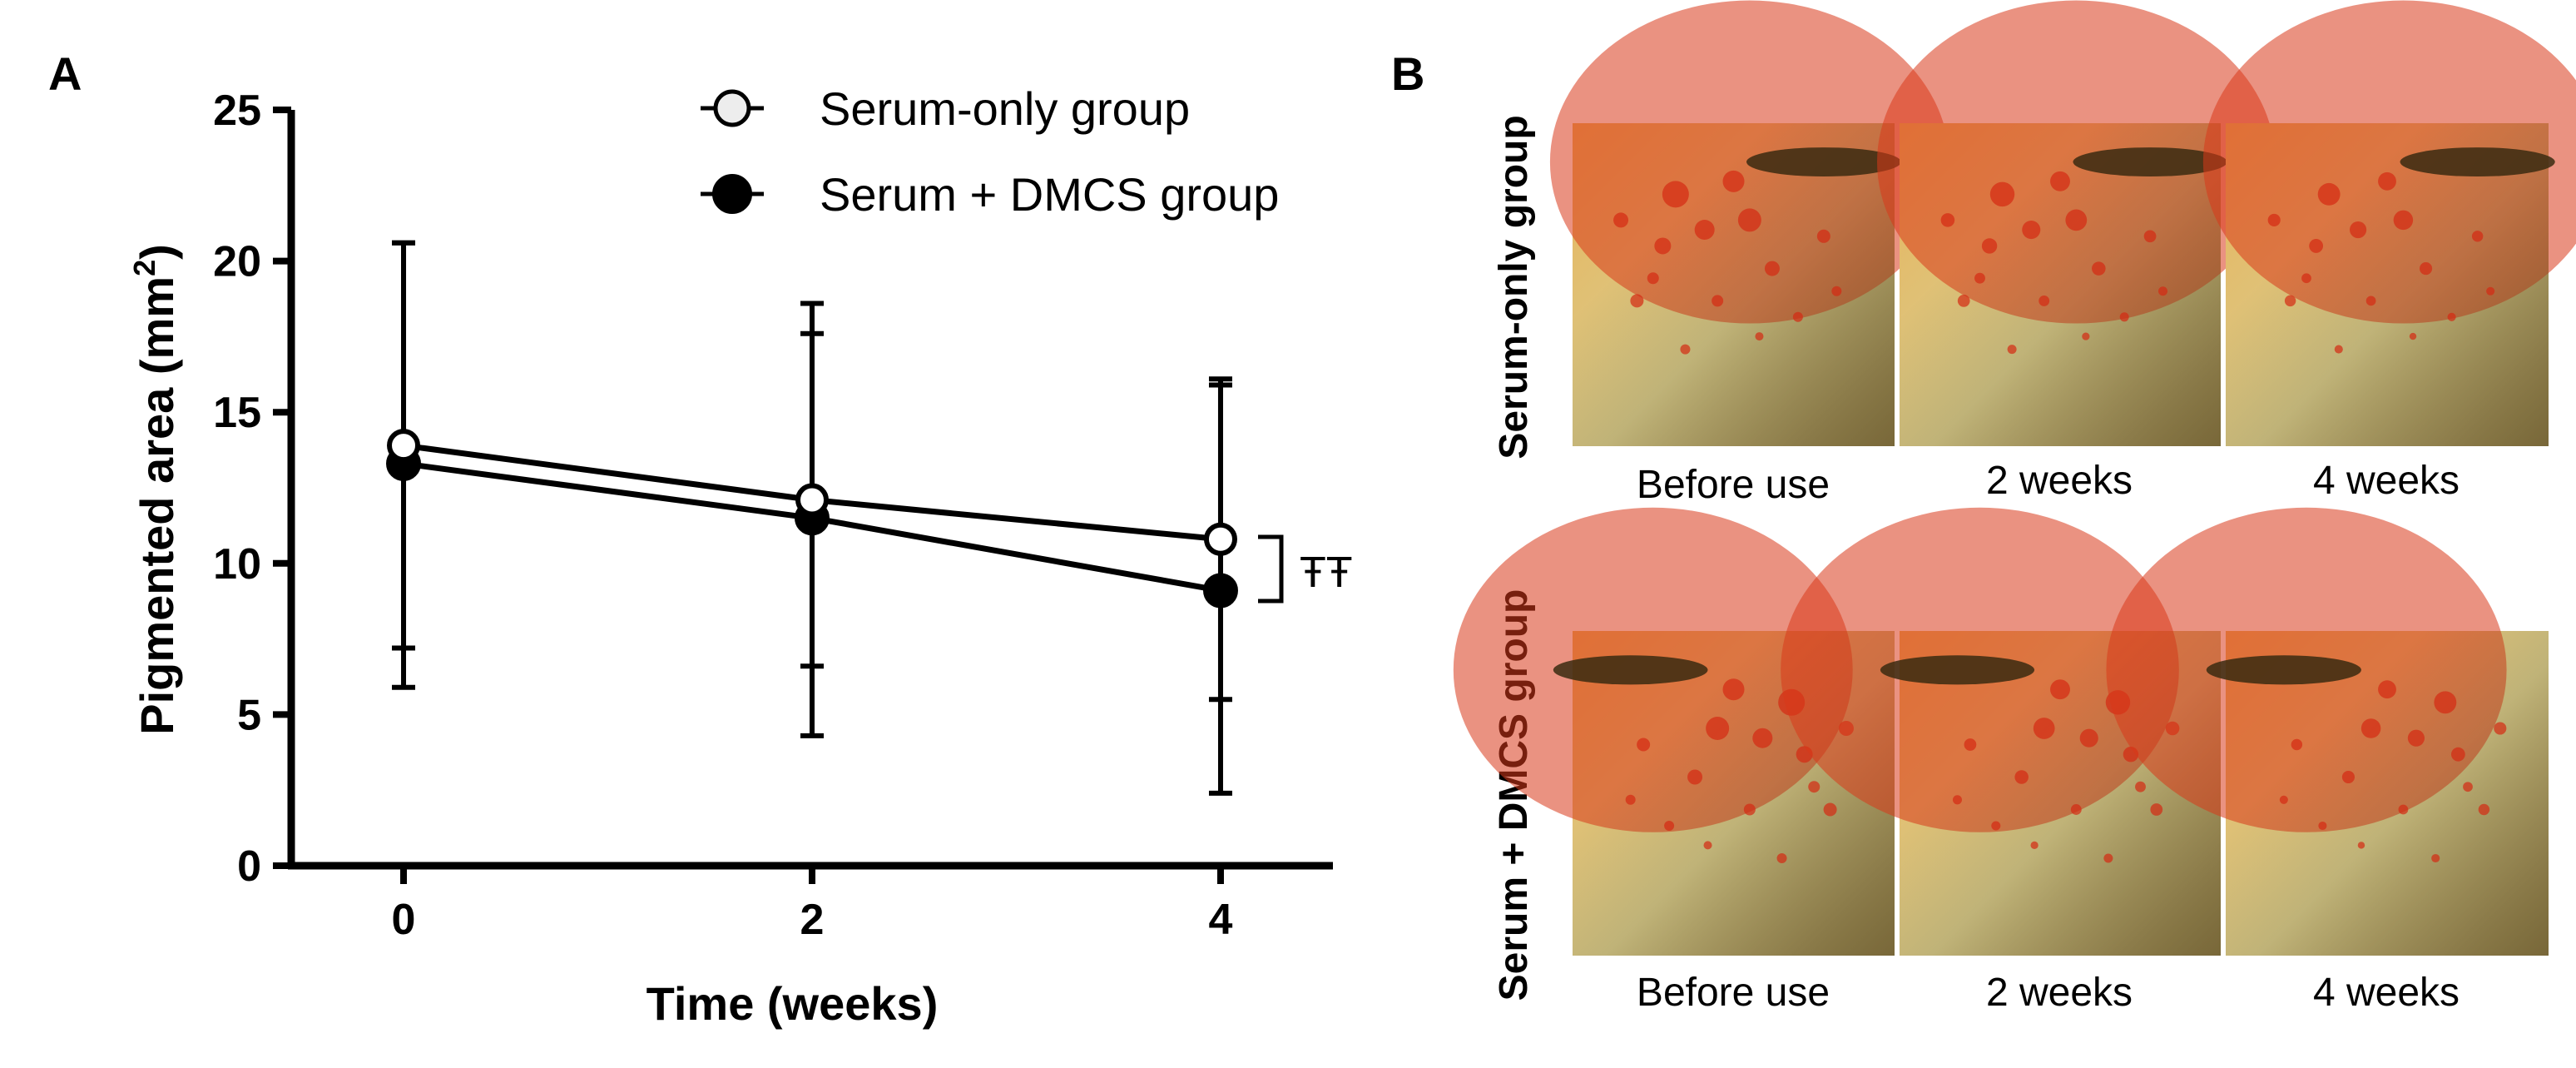 The width and height of the screenshot is (2576, 1068). I want to click on caption-row2-before: Before use, so click(1734, 993).